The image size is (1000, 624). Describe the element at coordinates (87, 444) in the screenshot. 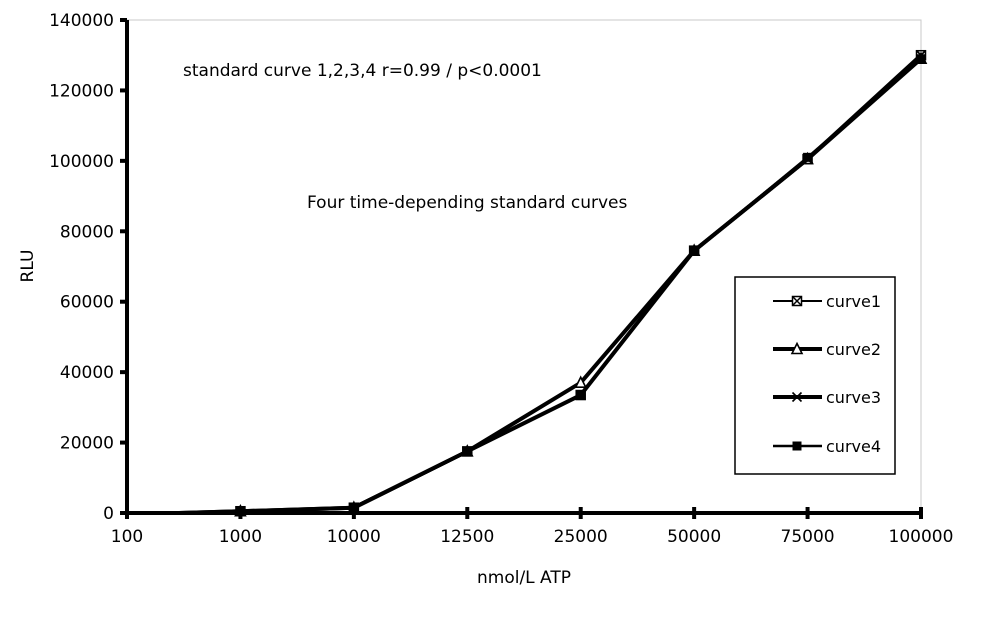

I see `y-tick-label: 20000` at that location.